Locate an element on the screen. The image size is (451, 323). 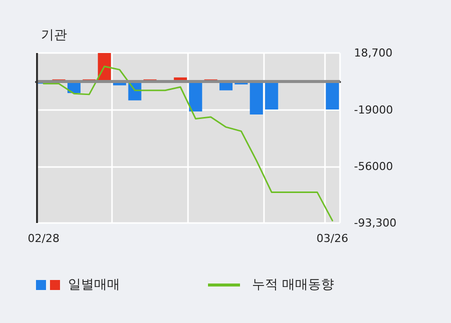
x-tick-label: 03/26 is located at coordinates (332, 238).